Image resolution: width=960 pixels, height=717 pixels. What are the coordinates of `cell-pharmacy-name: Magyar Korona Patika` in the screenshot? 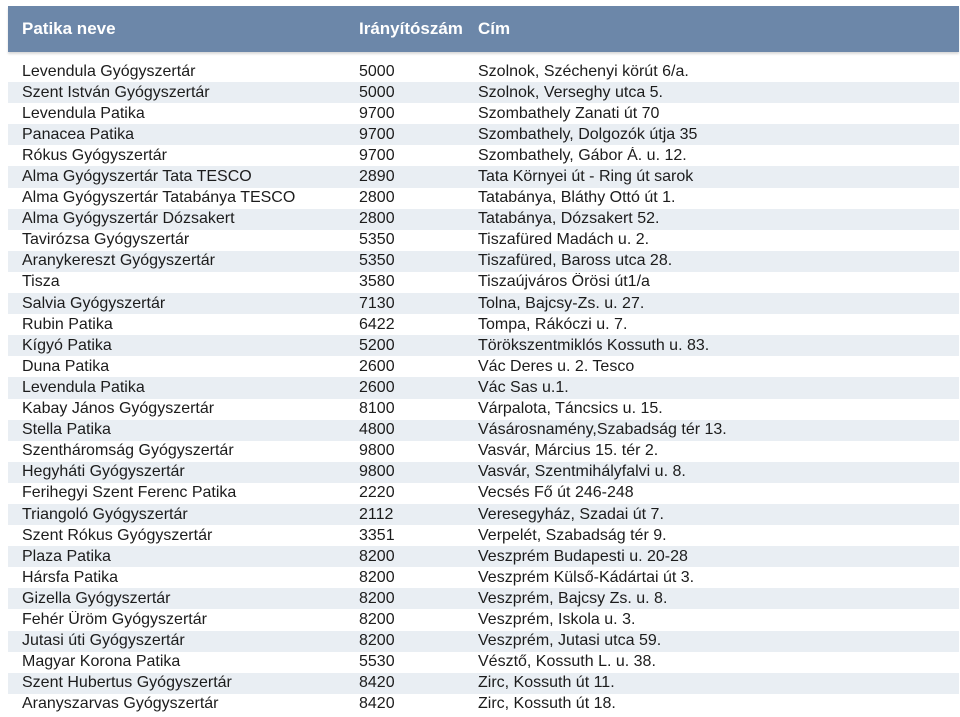 It's located at (101, 662).